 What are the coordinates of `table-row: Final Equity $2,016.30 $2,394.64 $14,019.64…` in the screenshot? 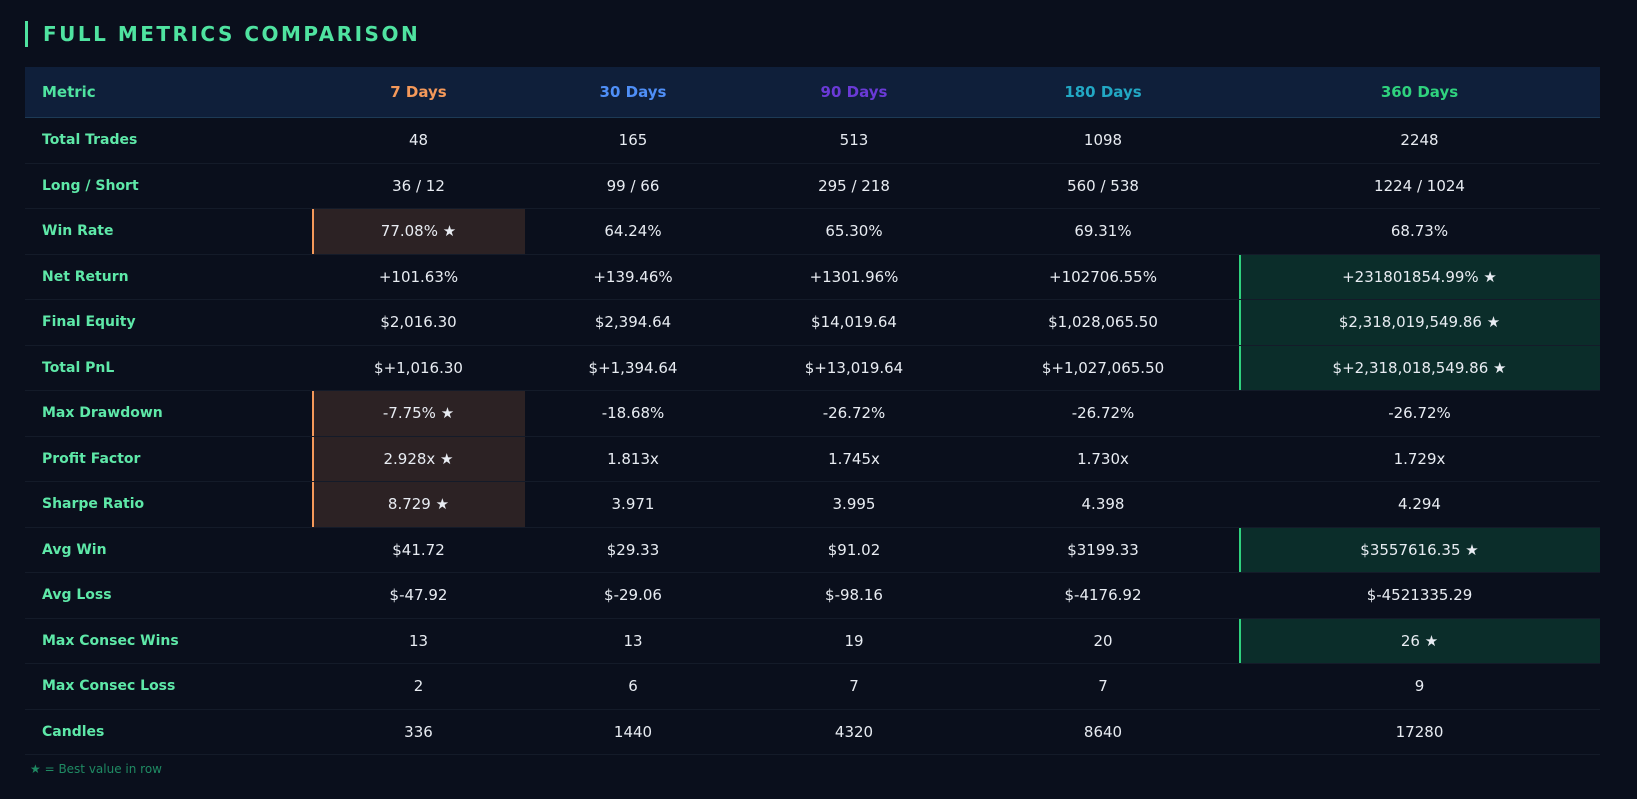 It's located at (812, 322).